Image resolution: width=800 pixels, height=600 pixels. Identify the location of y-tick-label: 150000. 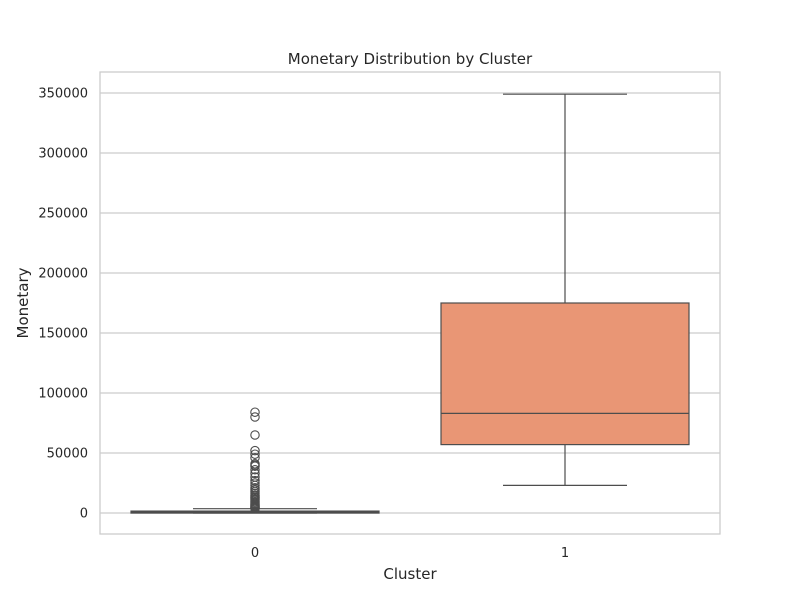
(63, 334).